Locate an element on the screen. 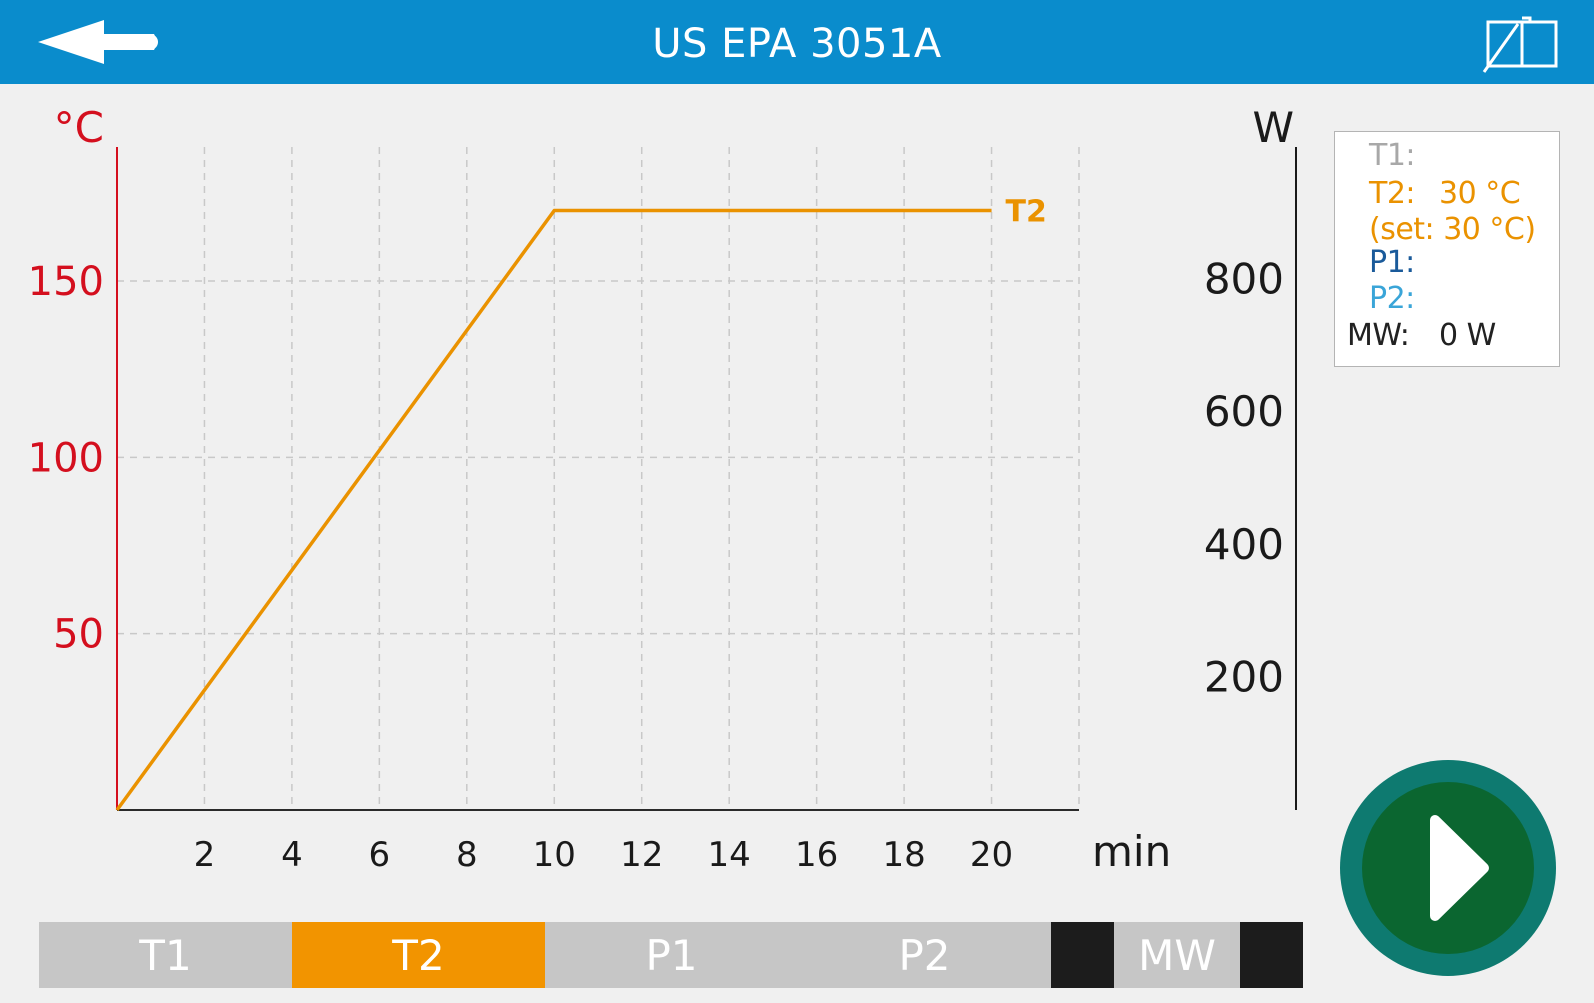 The width and height of the screenshot is (1594, 1003). mw-value: 0 W is located at coordinates (1467, 335).